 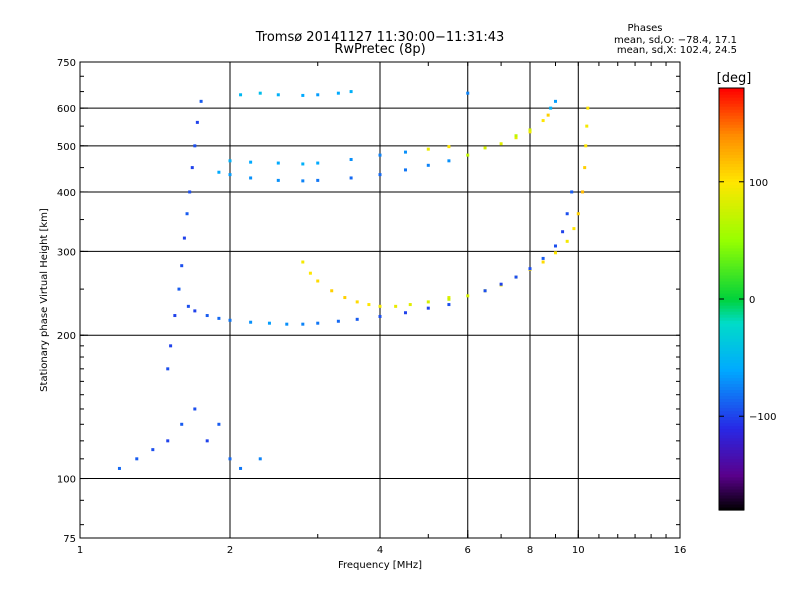 I want to click on x-tick-label: 16, so click(x=680, y=550).